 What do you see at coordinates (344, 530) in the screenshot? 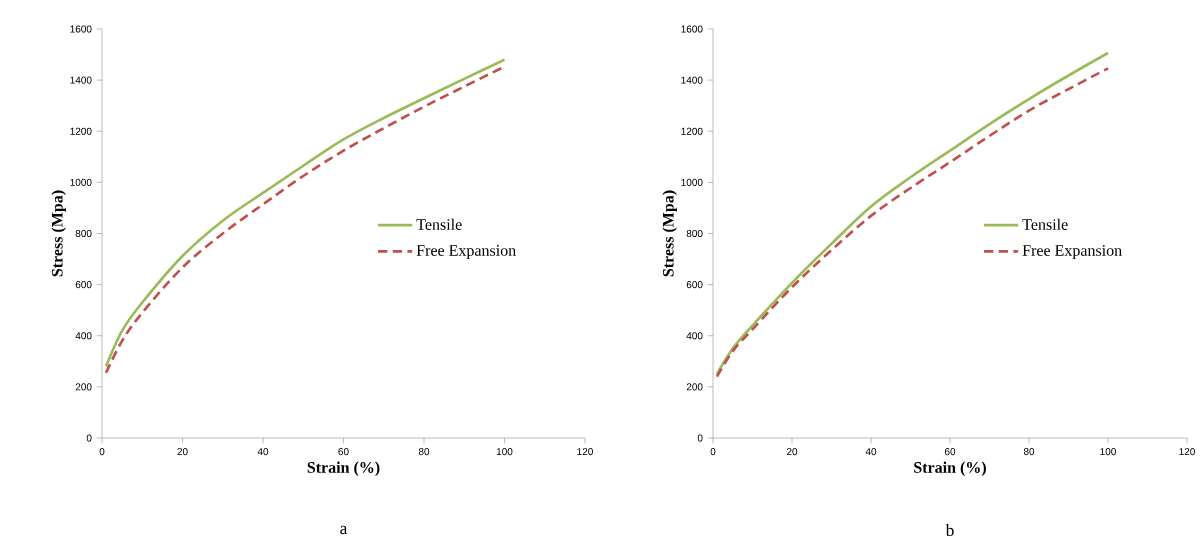
I see `text: a` at bounding box center [344, 530].